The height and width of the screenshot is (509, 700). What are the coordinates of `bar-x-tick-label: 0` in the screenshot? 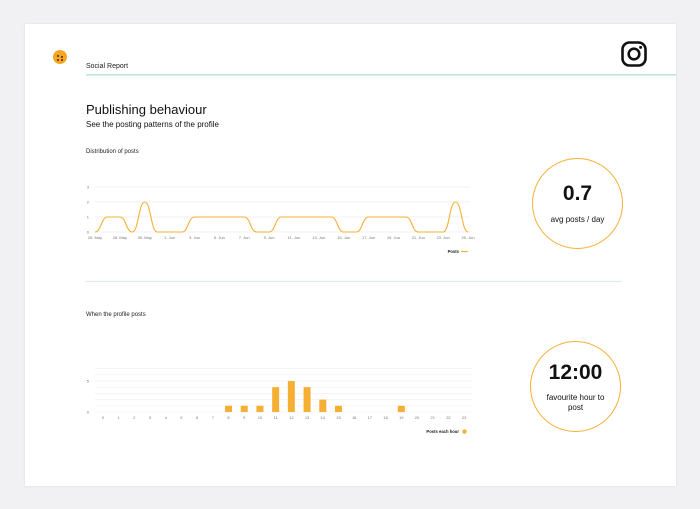 It's located at (103, 417).